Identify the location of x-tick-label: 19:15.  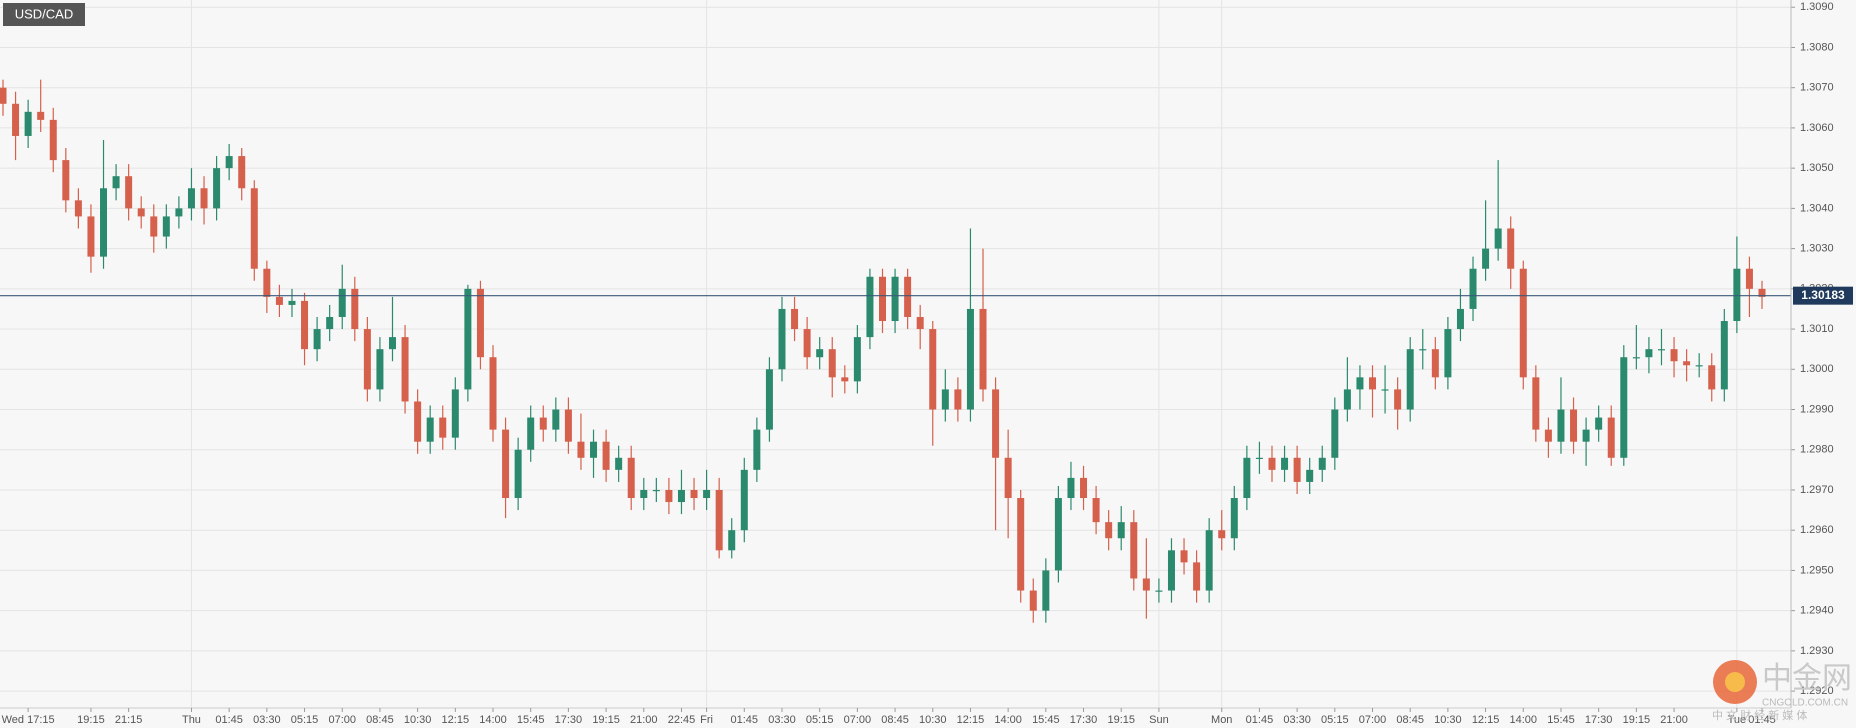
(606, 720).